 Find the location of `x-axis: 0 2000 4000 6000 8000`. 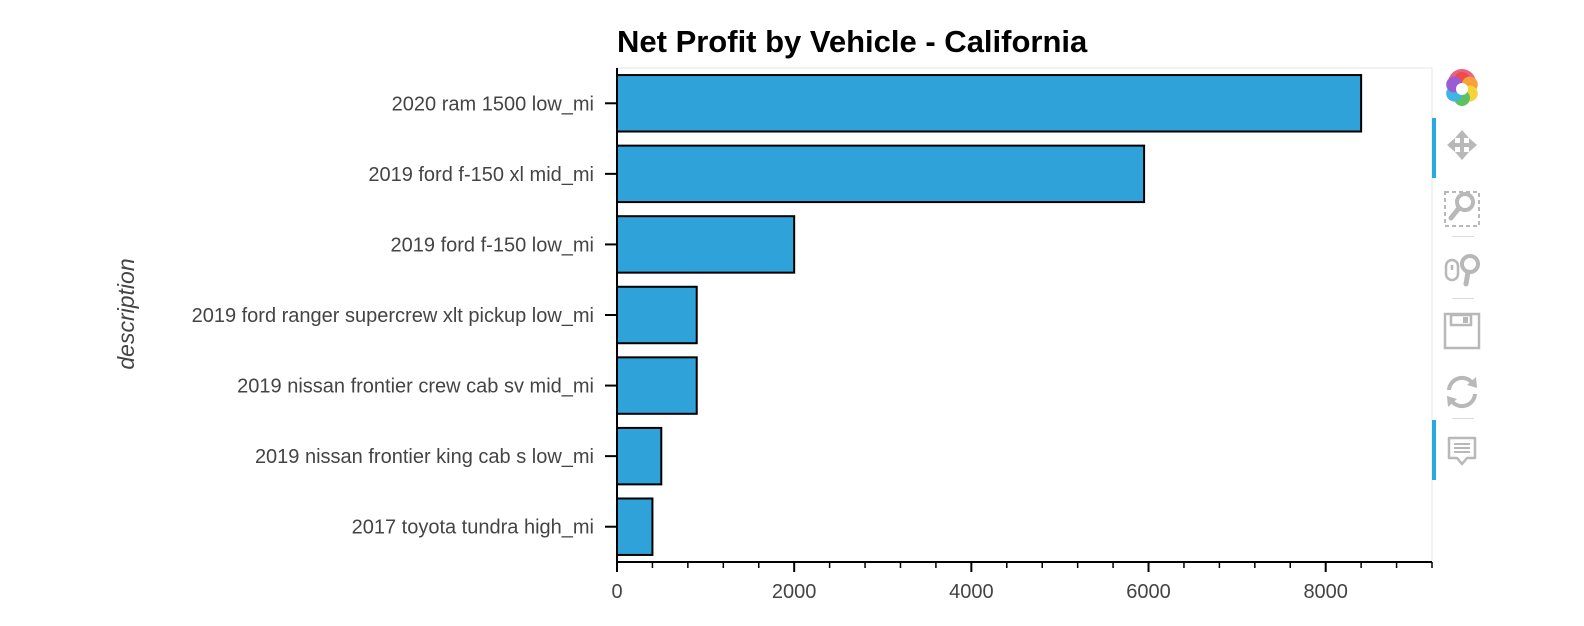

x-axis: 0 2000 4000 6000 8000 is located at coordinates (1022, 582).